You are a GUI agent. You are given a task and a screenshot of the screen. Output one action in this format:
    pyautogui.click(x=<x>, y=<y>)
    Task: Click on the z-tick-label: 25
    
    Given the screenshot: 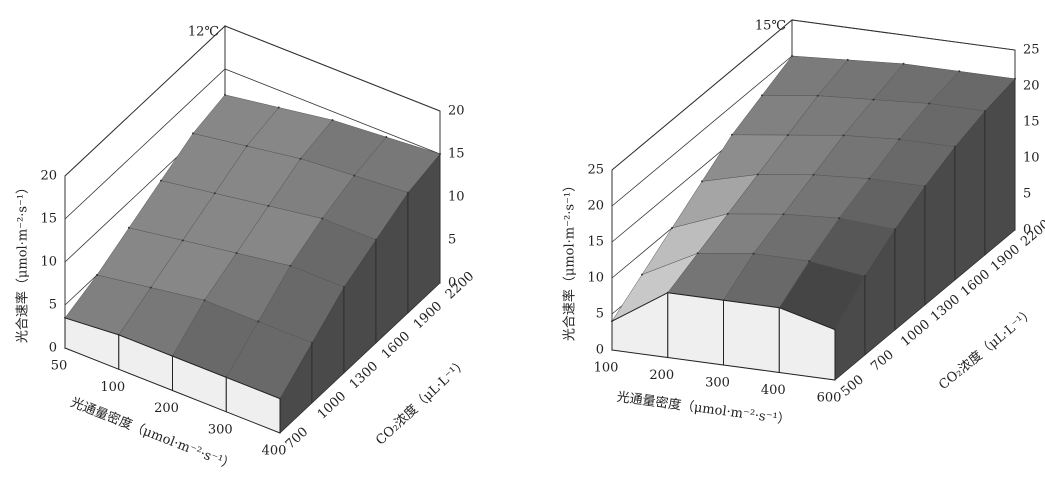 What is the action you would take?
    pyautogui.click(x=1031, y=50)
    